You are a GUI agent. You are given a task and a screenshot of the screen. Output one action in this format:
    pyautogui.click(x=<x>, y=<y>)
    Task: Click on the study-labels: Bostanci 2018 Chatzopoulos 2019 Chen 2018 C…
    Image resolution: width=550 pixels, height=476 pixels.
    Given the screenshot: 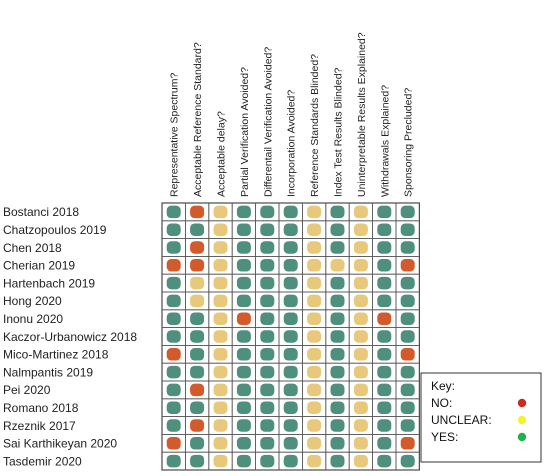 What is the action you would take?
    pyautogui.click(x=70, y=336)
    